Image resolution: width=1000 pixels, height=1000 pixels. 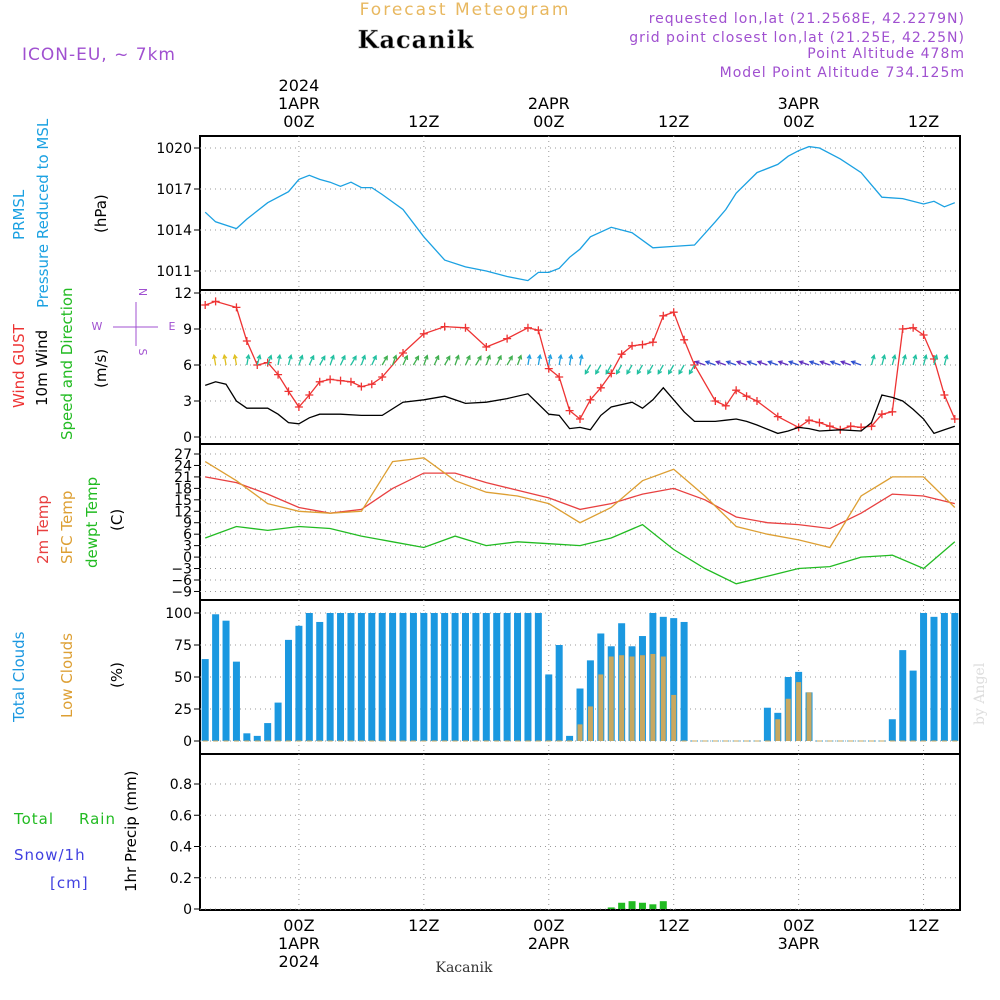 I want to click on station-title: Kacanik, so click(x=416, y=39).